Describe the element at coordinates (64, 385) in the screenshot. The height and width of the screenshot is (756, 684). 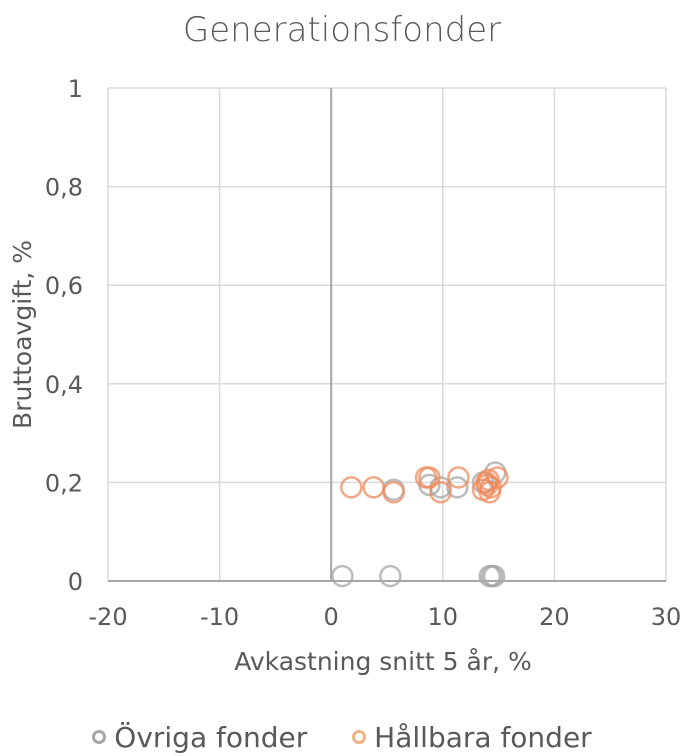
I see `y-tick-label: 0,4` at that location.